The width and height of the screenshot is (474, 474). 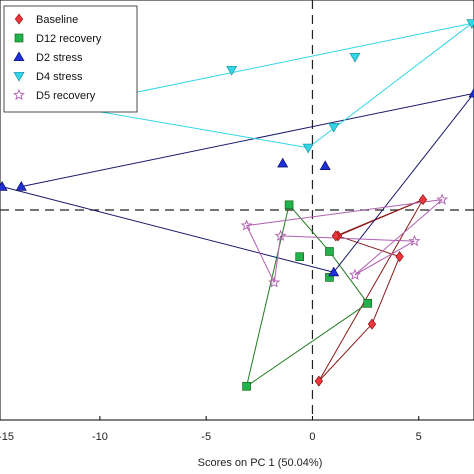 I want to click on legend-label: Baseline, so click(x=57, y=20).